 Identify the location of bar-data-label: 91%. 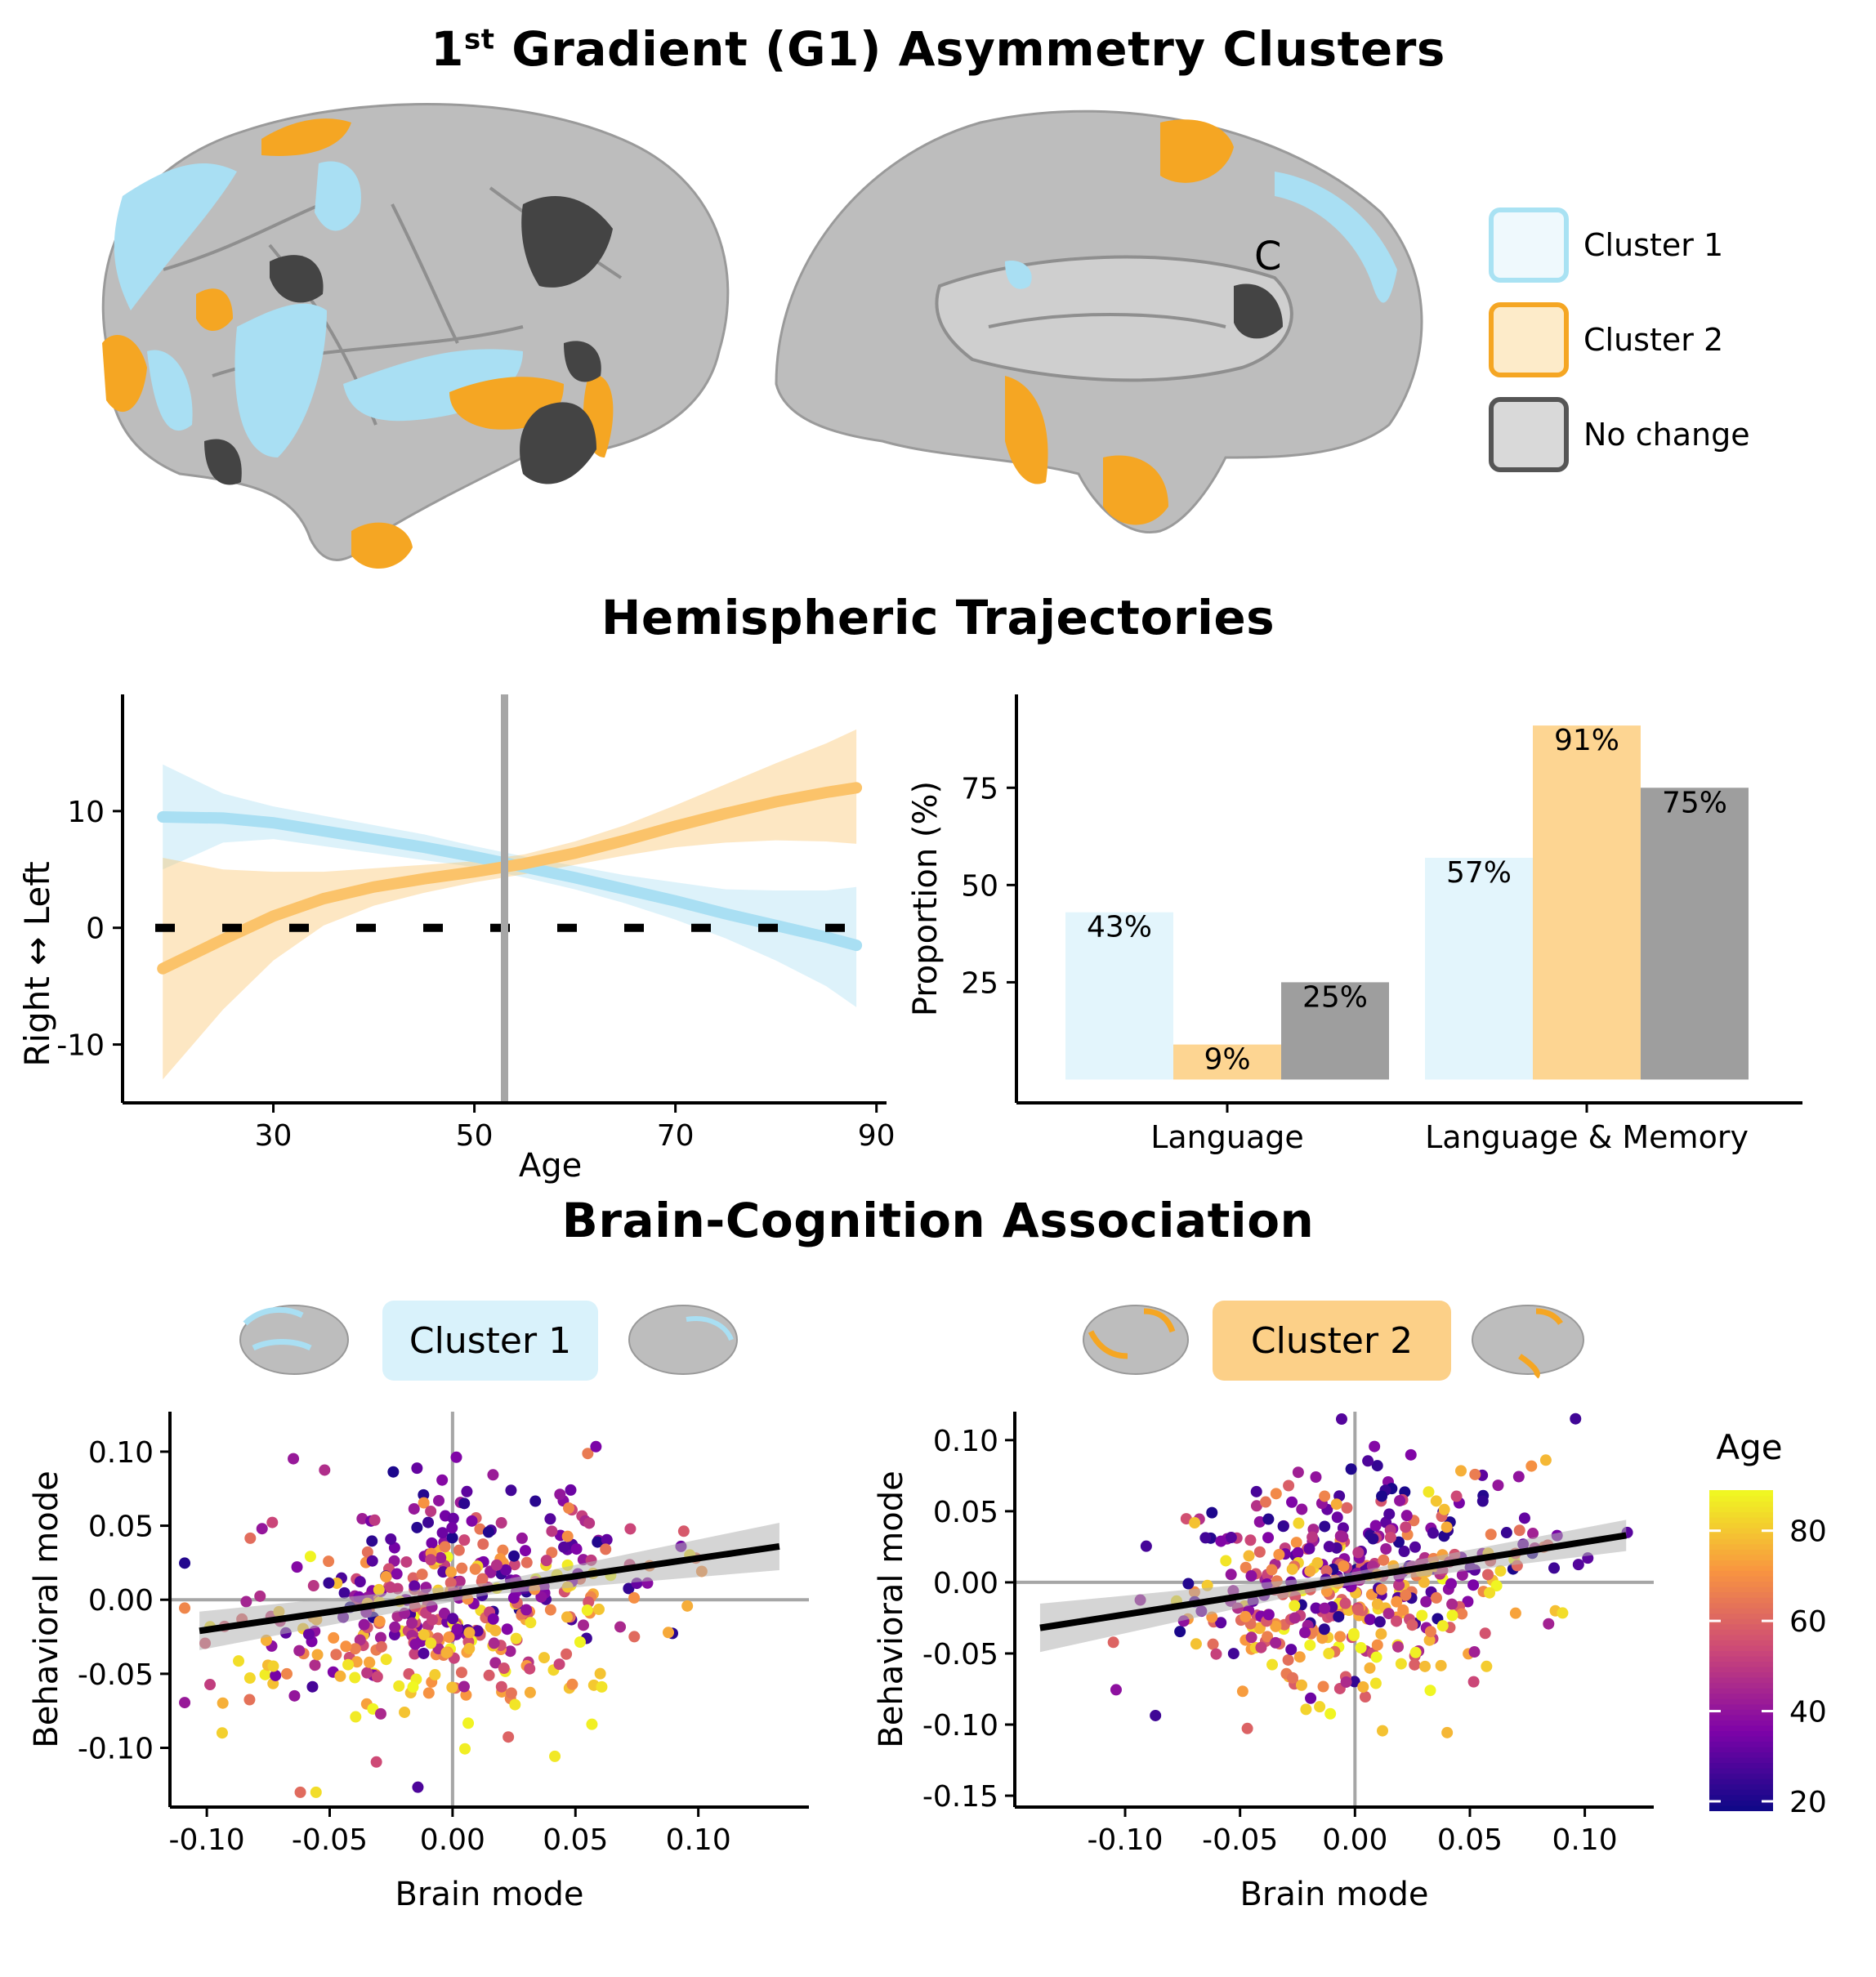
(1586, 740).